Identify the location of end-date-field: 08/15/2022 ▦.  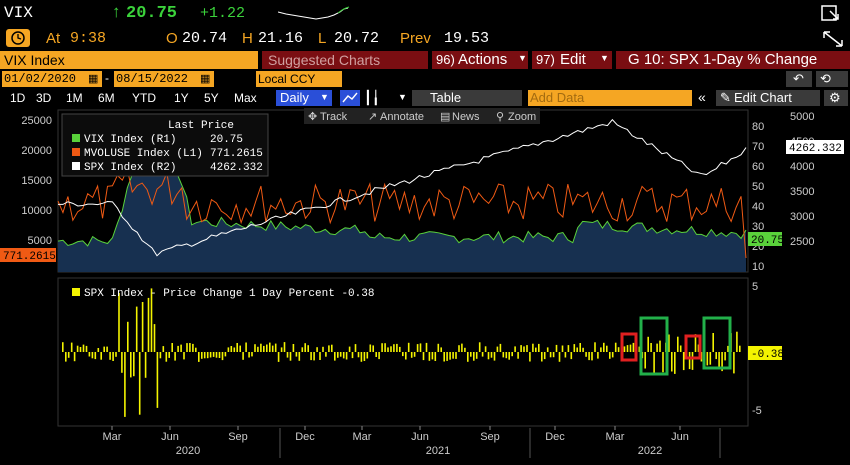
(164, 79).